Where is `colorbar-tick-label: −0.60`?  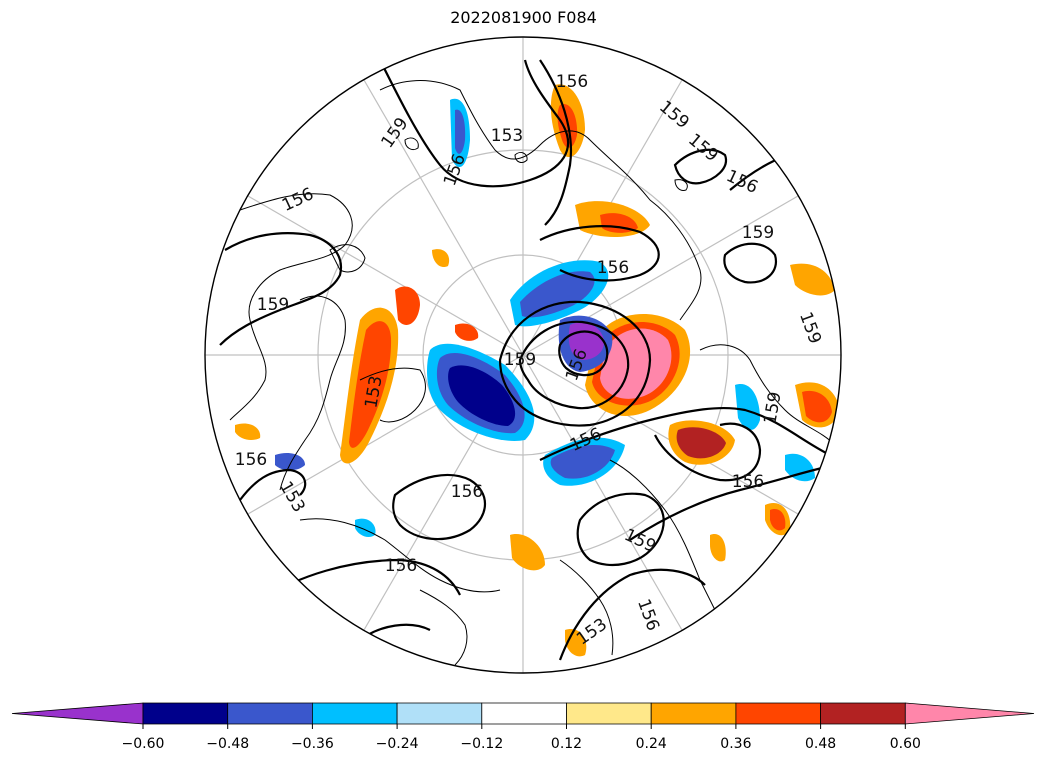 colorbar-tick-label: −0.60 is located at coordinates (143, 744).